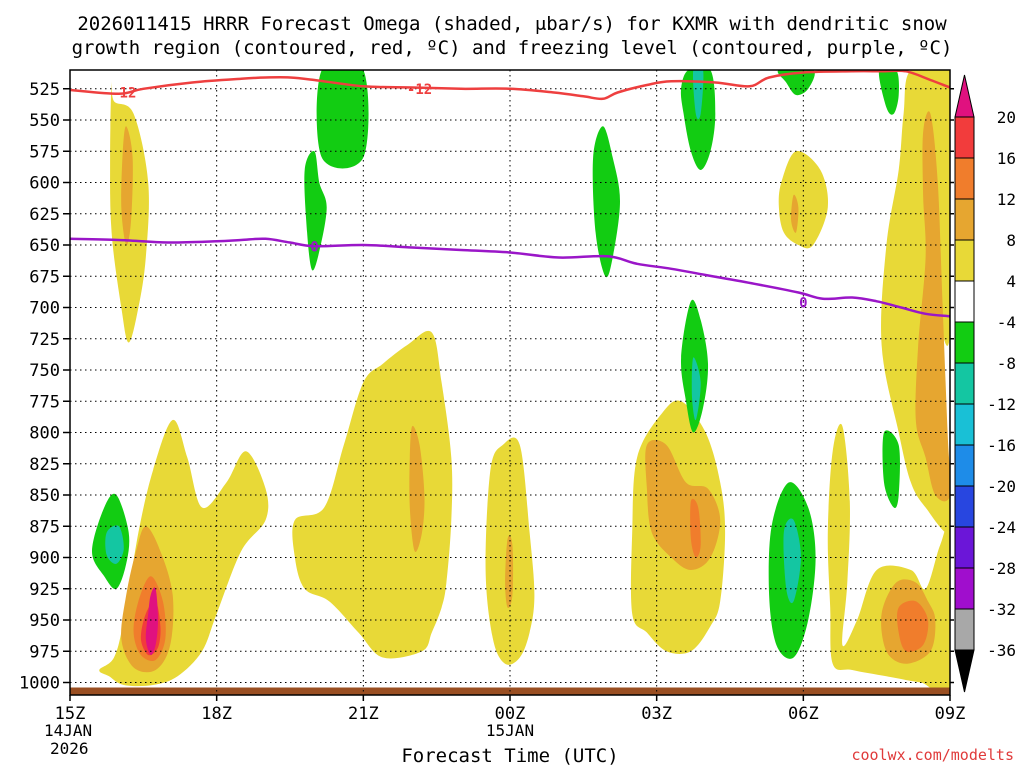 Image resolution: width=1024 pixels, height=772 pixels. What do you see at coordinates (1006, 158) in the screenshot?
I see `colorbar-label: 16` at bounding box center [1006, 158].